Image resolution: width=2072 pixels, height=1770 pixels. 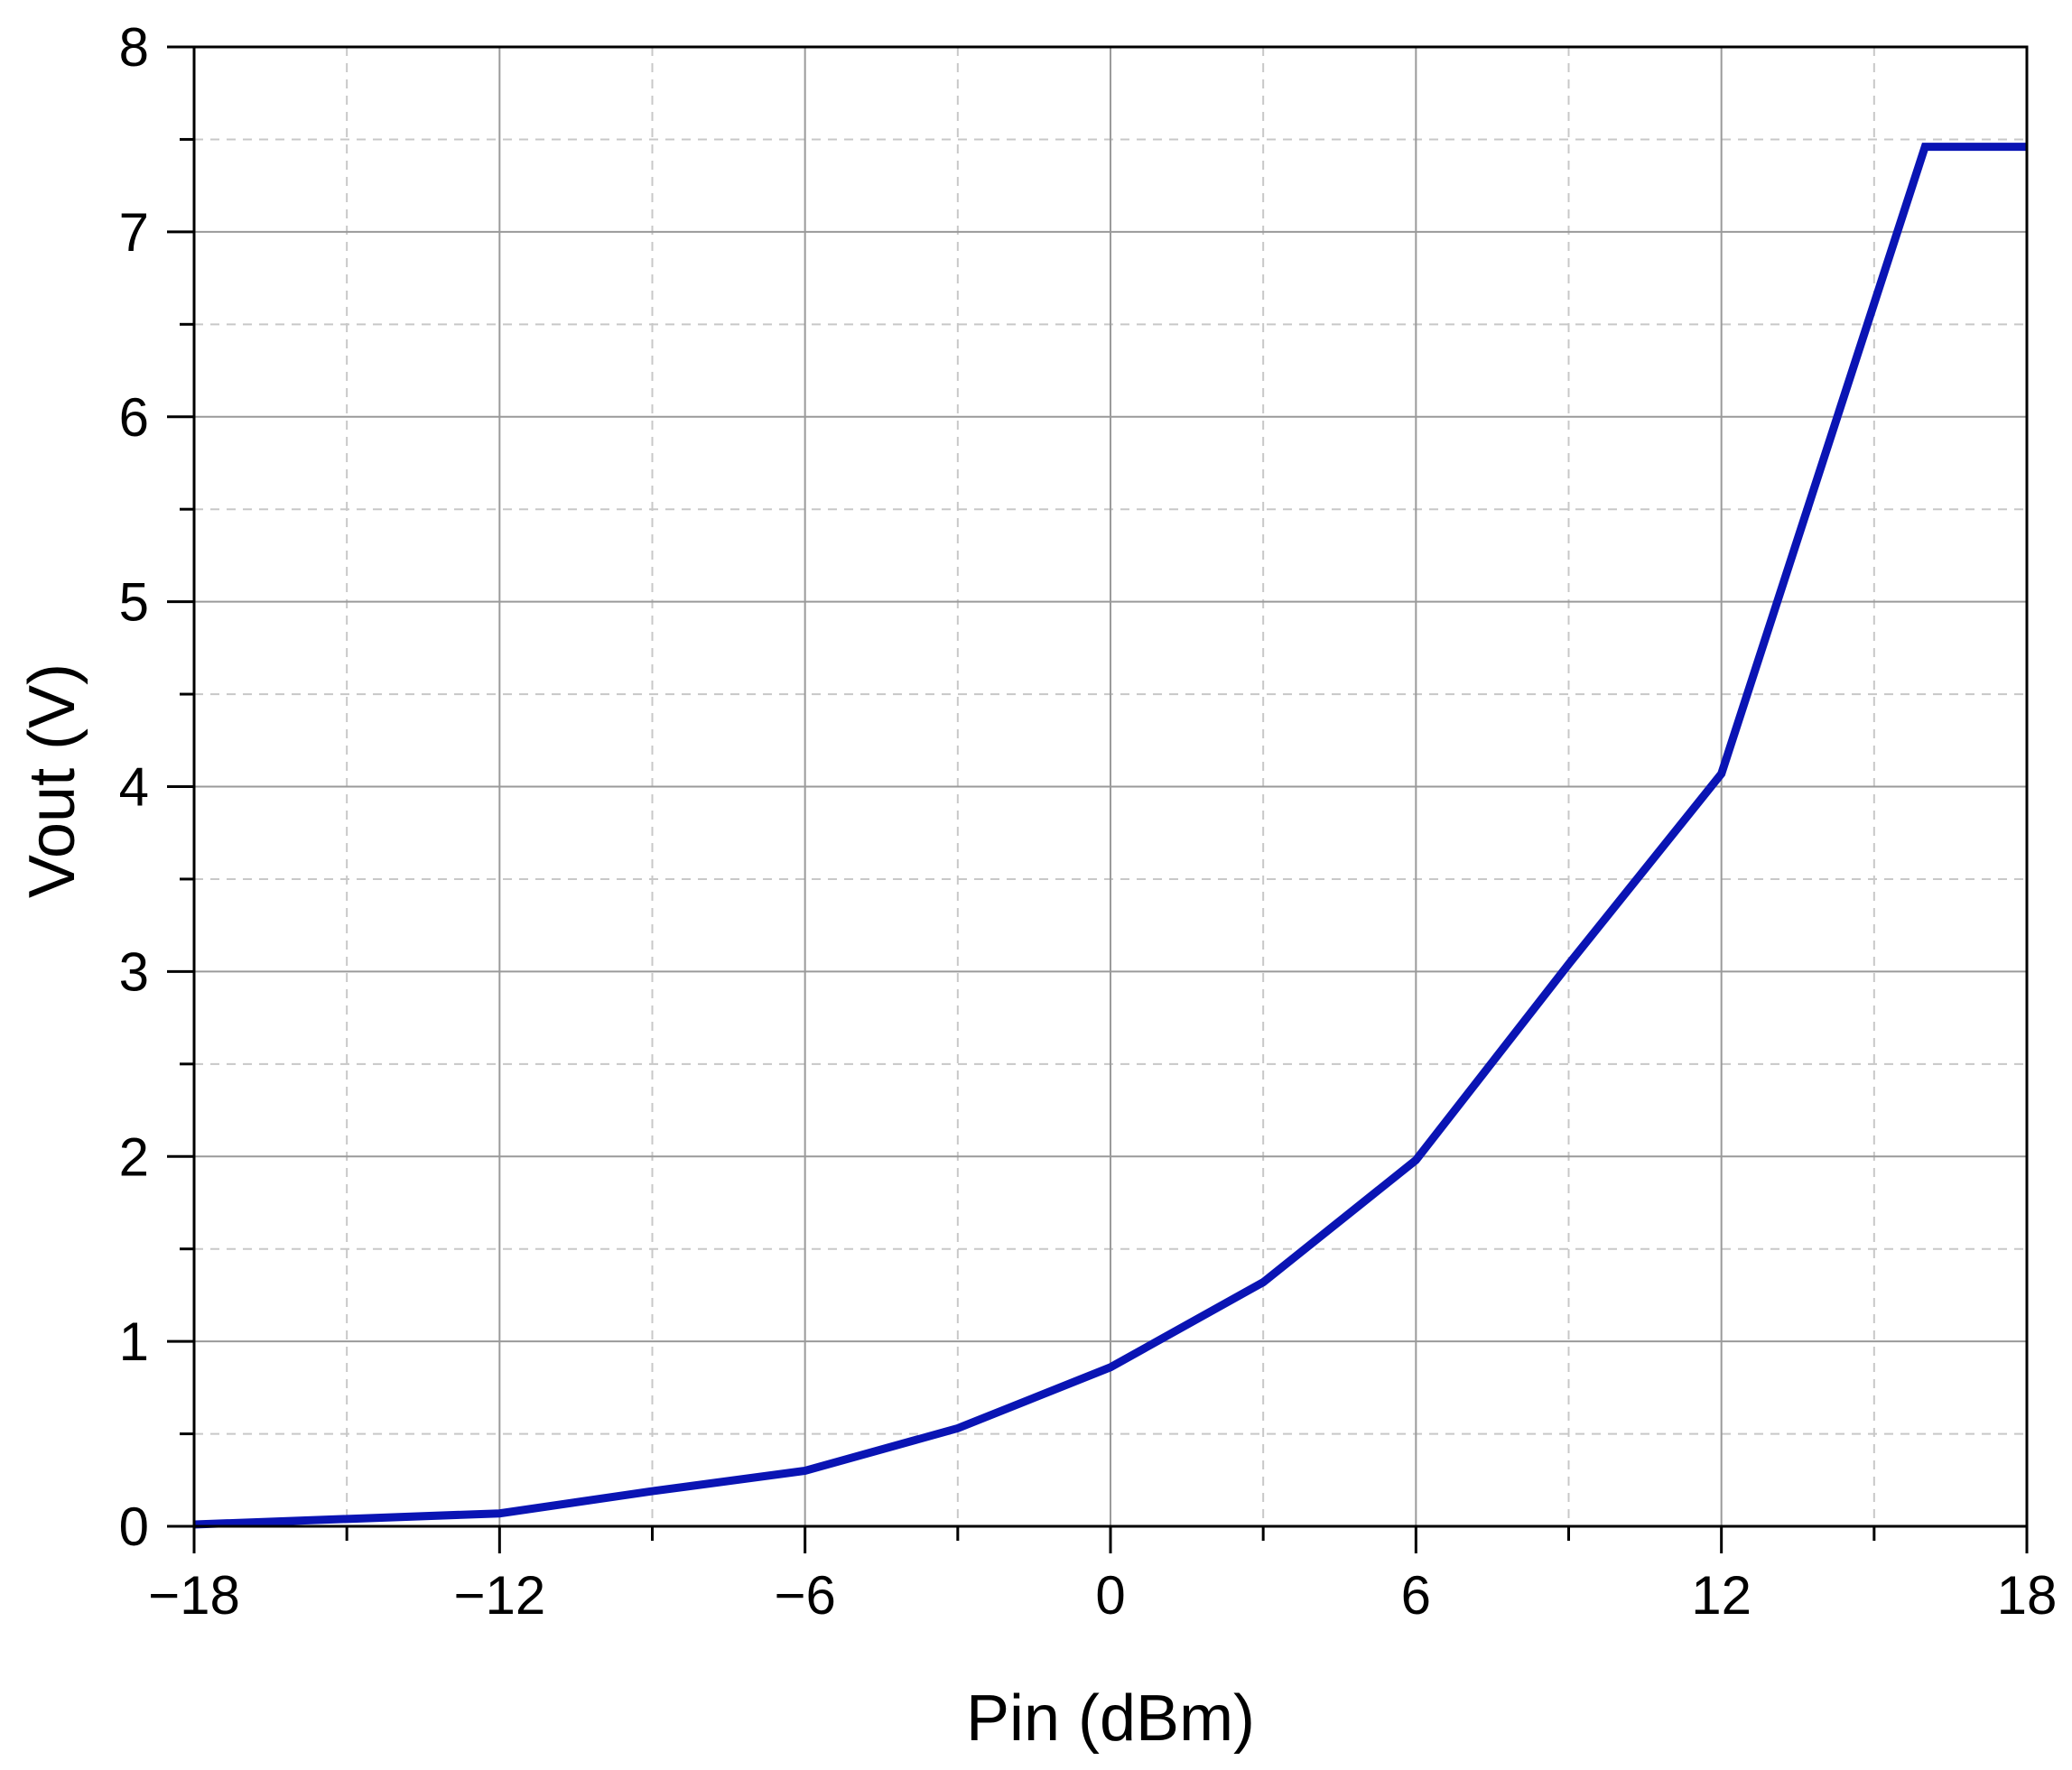 I want to click on y-tick-label: 5, so click(x=134, y=603).